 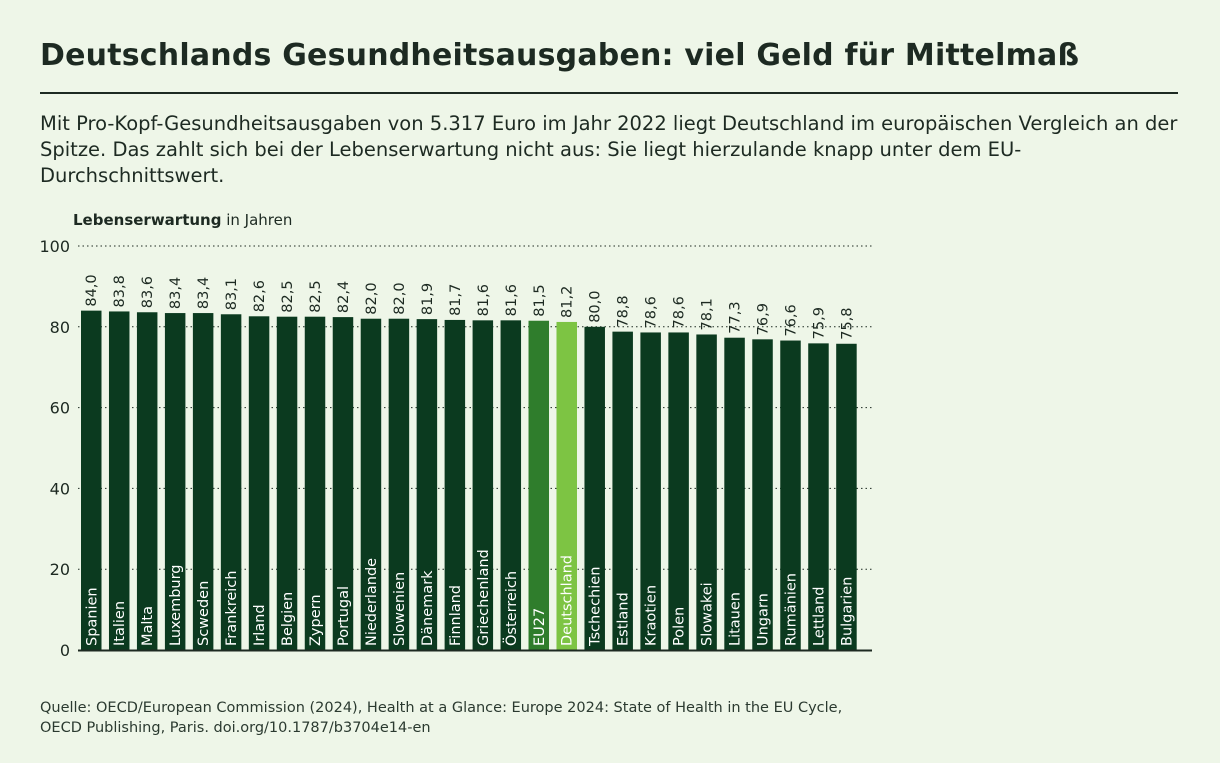 I want to click on category-label: Kraotien, so click(x=652, y=615).